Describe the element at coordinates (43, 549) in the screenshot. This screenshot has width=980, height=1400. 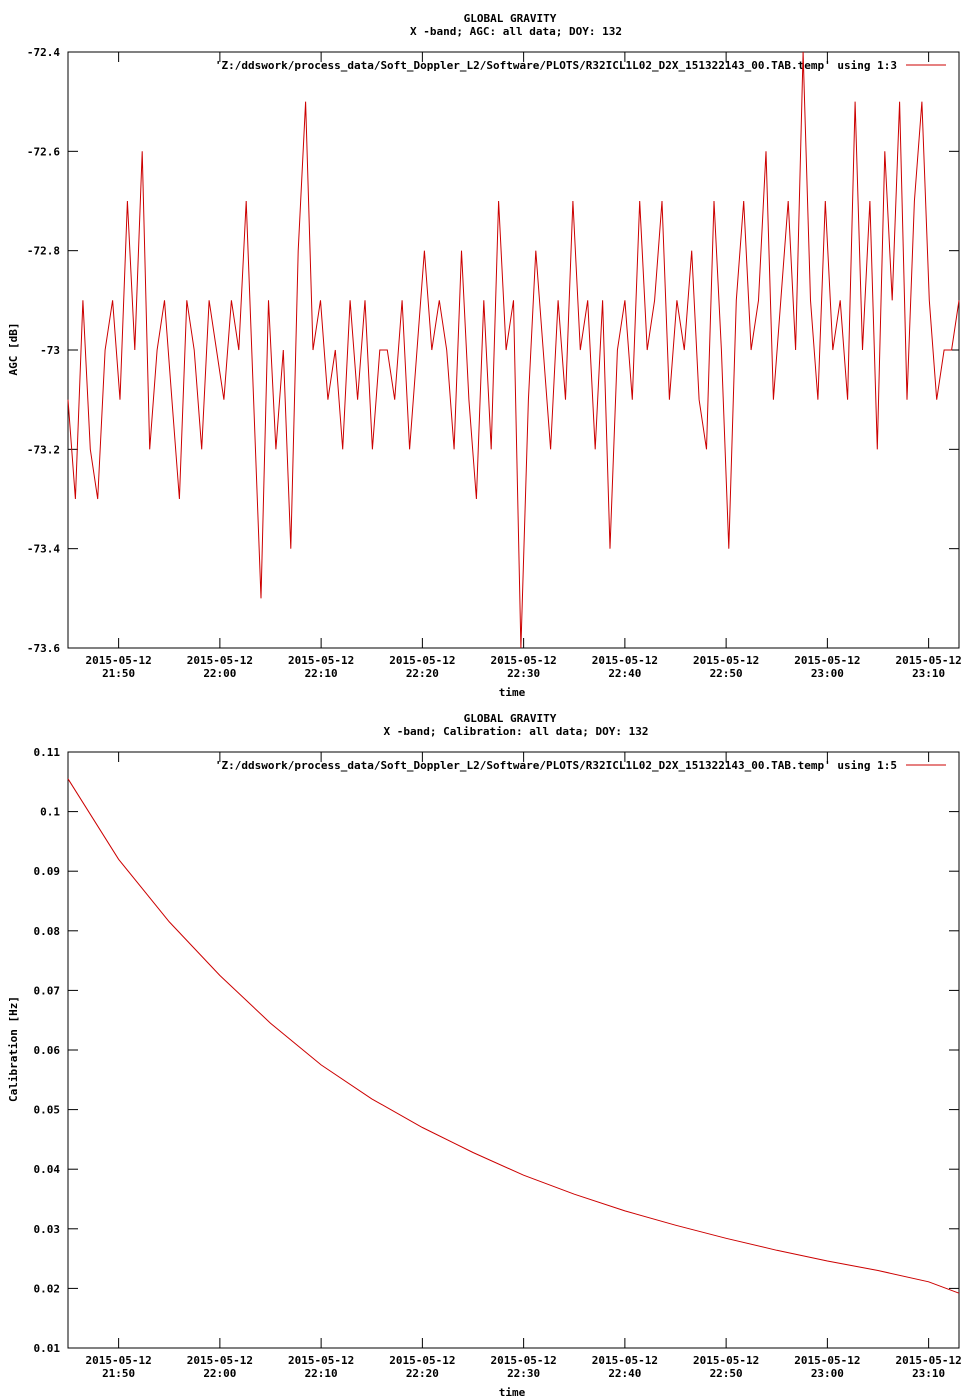
I see `y-tick-label: -73.4` at that location.